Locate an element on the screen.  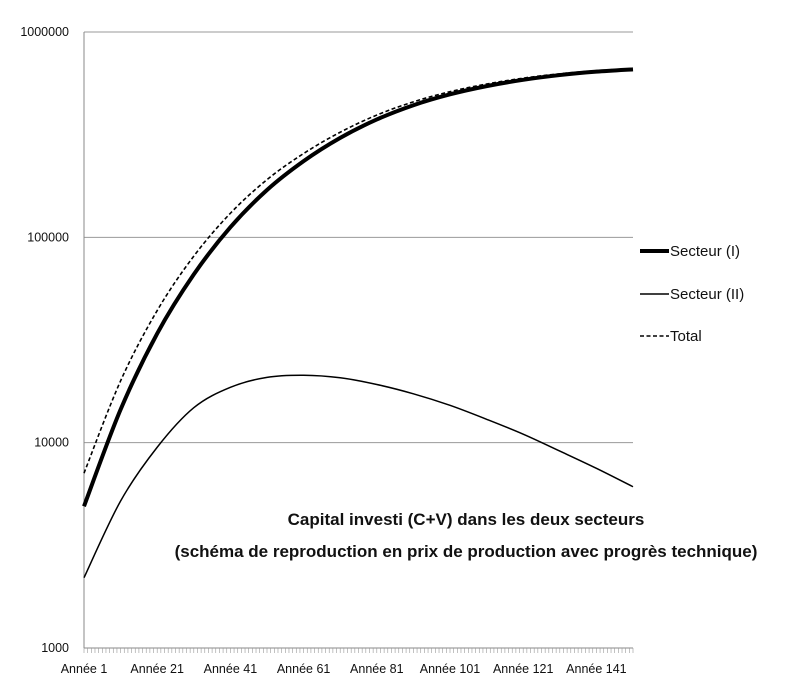
y-tick-label-100000: 100000 is located at coordinates (48, 237).